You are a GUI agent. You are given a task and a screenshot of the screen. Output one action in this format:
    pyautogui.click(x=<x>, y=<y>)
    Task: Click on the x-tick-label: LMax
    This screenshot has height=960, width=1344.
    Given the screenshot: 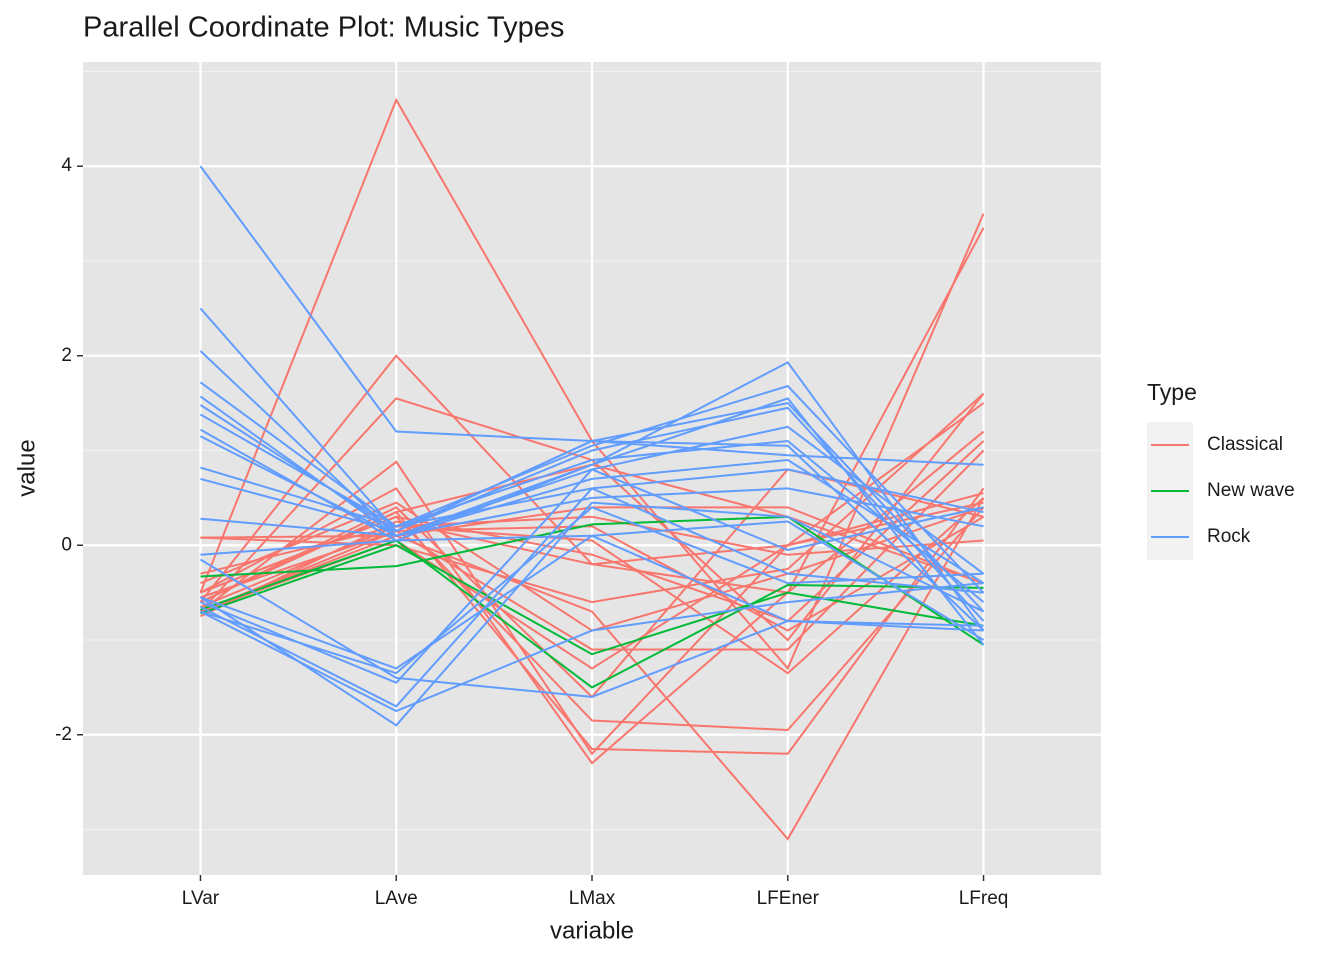 What is the action you would take?
    pyautogui.click(x=592, y=898)
    